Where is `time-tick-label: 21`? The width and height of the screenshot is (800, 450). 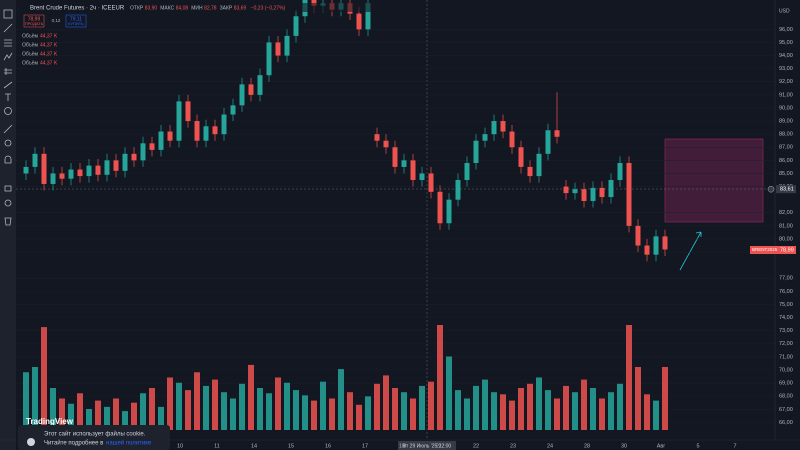
time-tick-label: 21 is located at coordinates (439, 446).